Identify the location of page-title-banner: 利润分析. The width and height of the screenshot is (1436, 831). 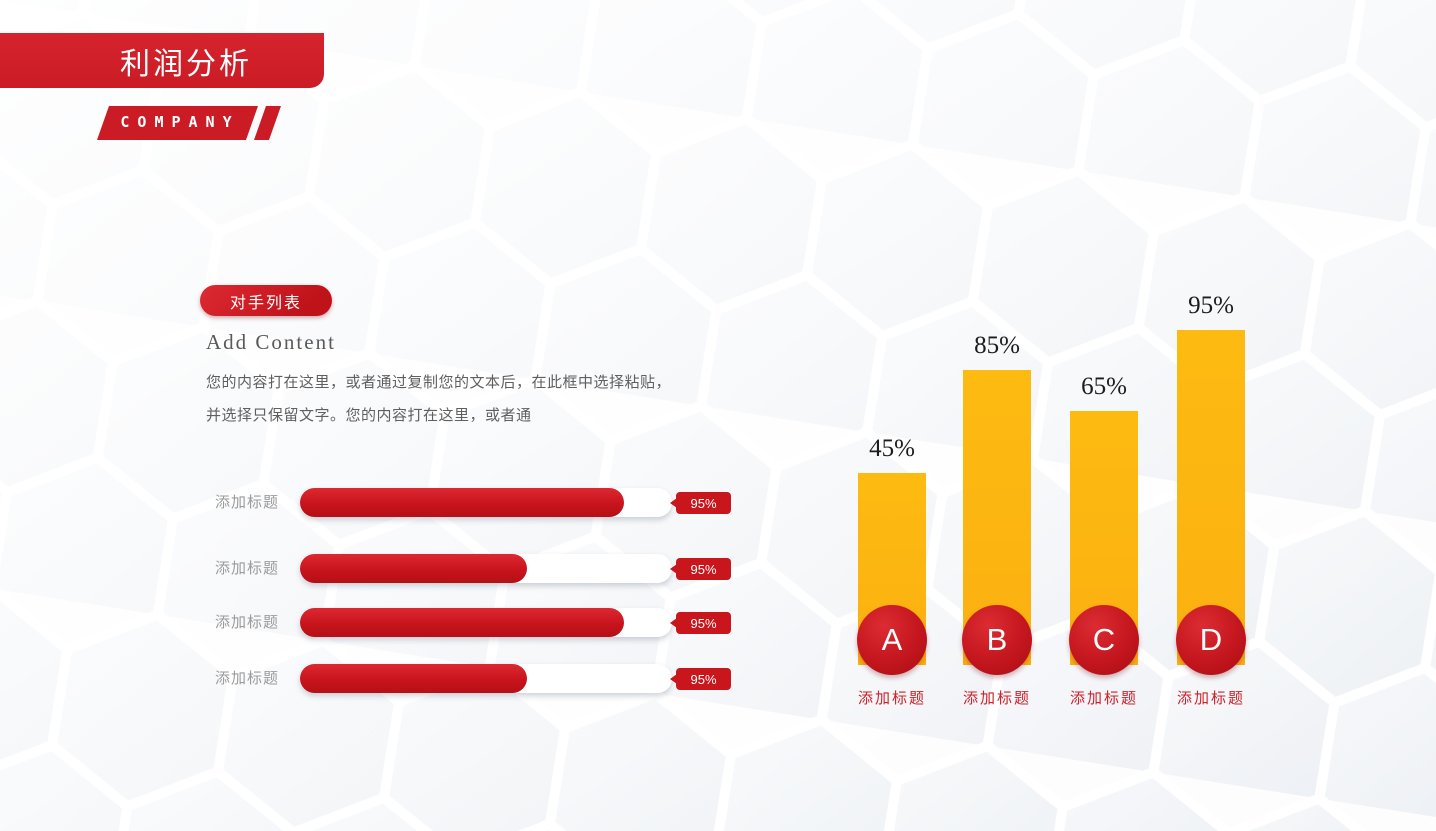
(162, 60).